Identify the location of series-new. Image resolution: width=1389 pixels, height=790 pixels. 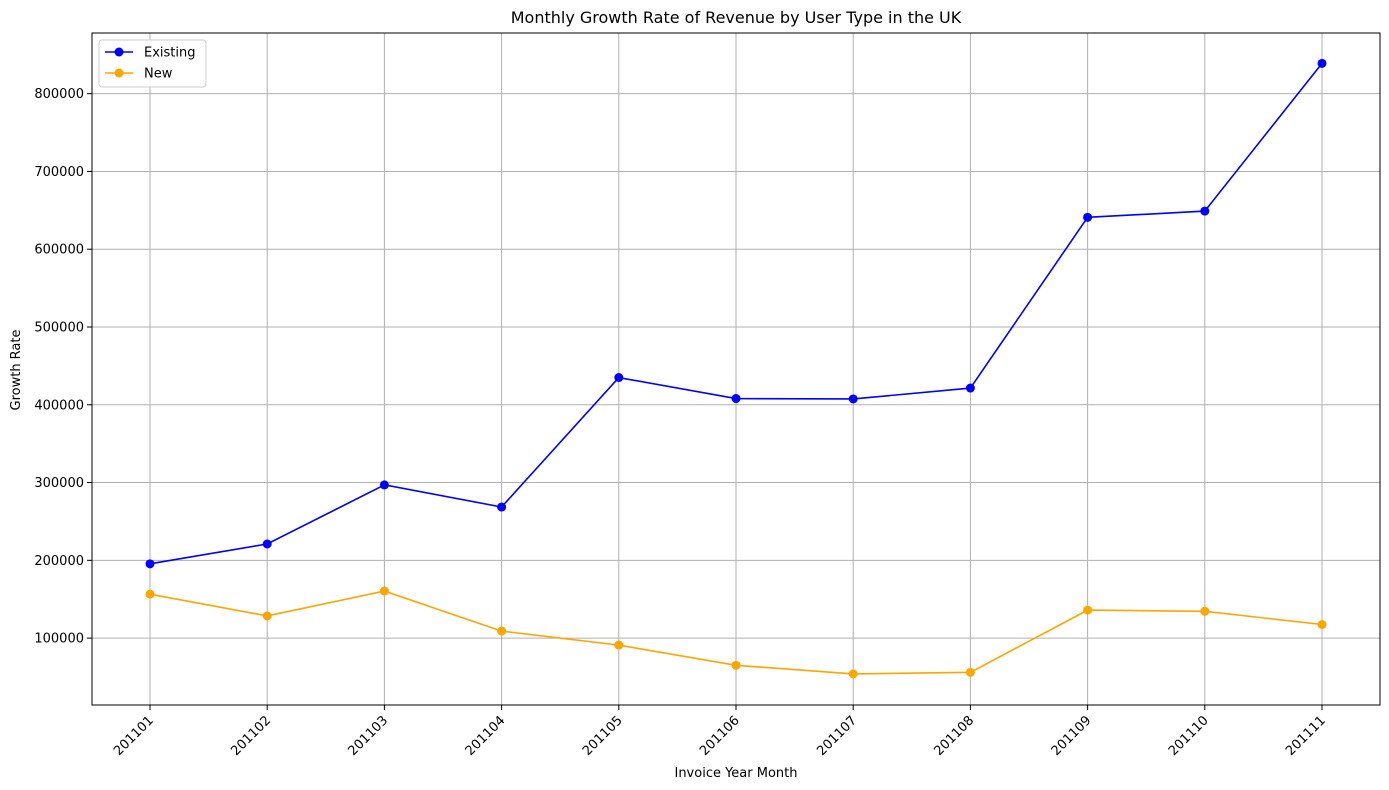
(736, 632).